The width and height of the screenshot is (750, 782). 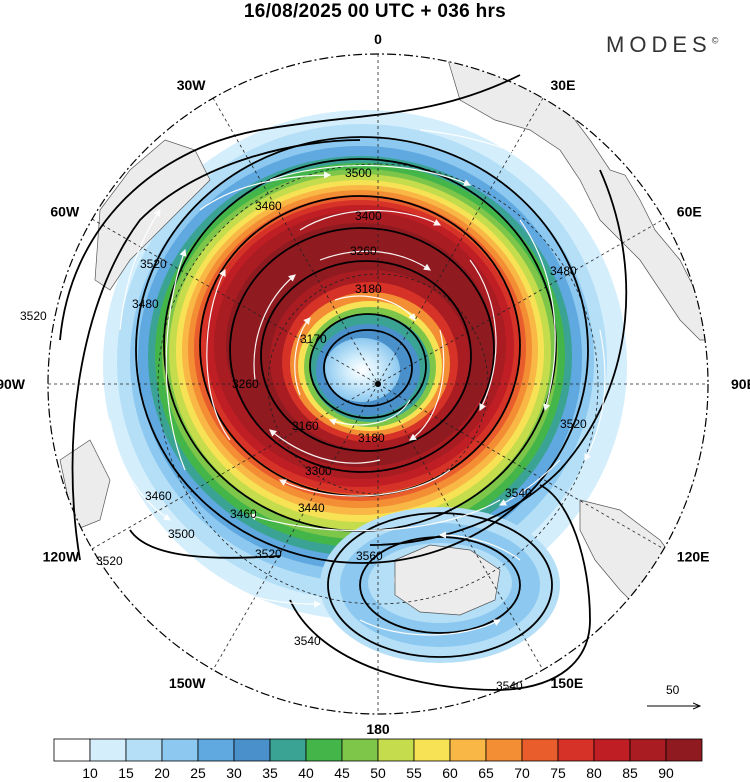 What do you see at coordinates (162, 773) in the screenshot?
I see `colorbar-tick-label: 20` at bounding box center [162, 773].